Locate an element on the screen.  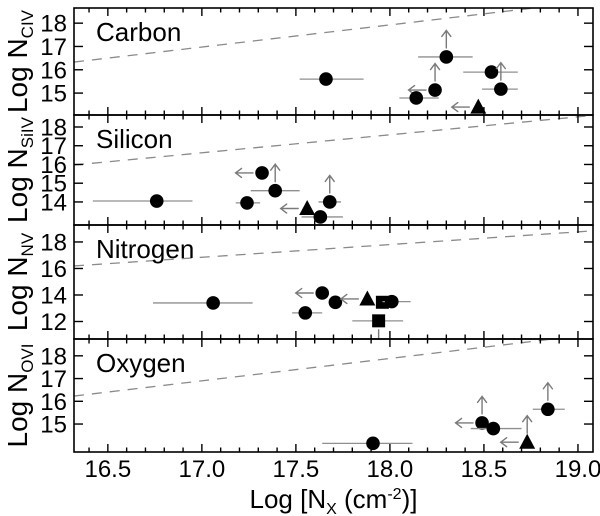
panel-title: Silicon is located at coordinates (134, 139).